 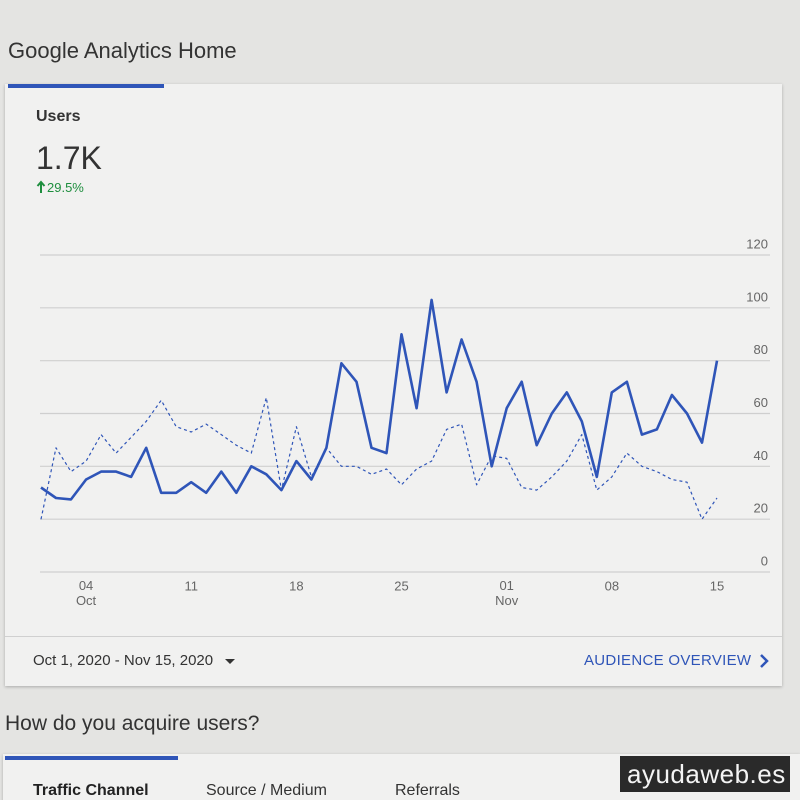 I want to click on section-title: How do you acquire users?, so click(x=132, y=723).